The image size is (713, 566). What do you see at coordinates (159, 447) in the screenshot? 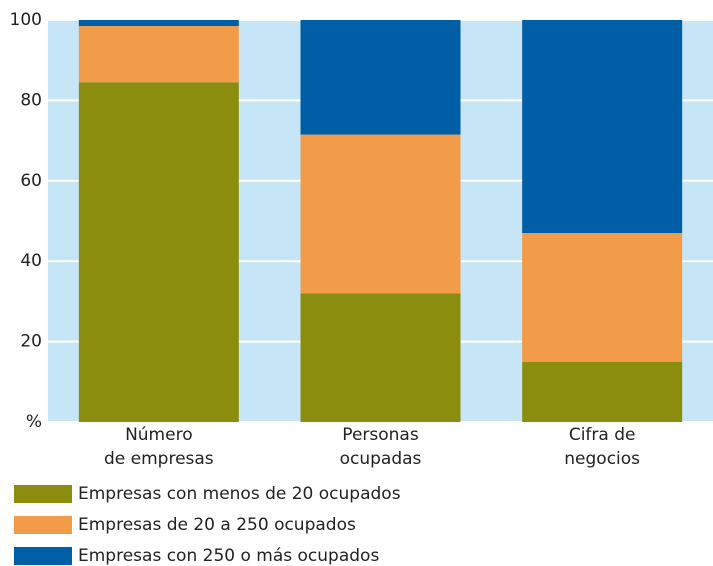
I see `x-tick-label: Número de empresas` at bounding box center [159, 447].